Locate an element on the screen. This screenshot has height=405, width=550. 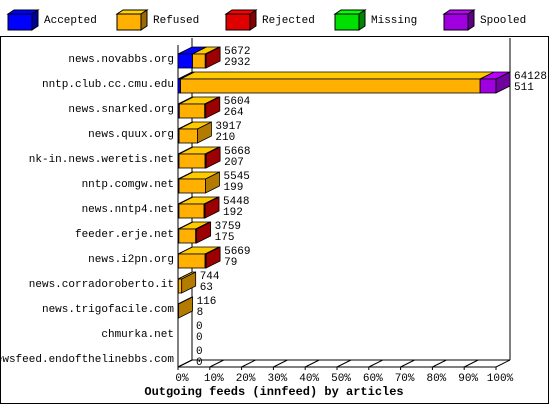
x-tick-label: 60% is located at coordinates (373, 379).